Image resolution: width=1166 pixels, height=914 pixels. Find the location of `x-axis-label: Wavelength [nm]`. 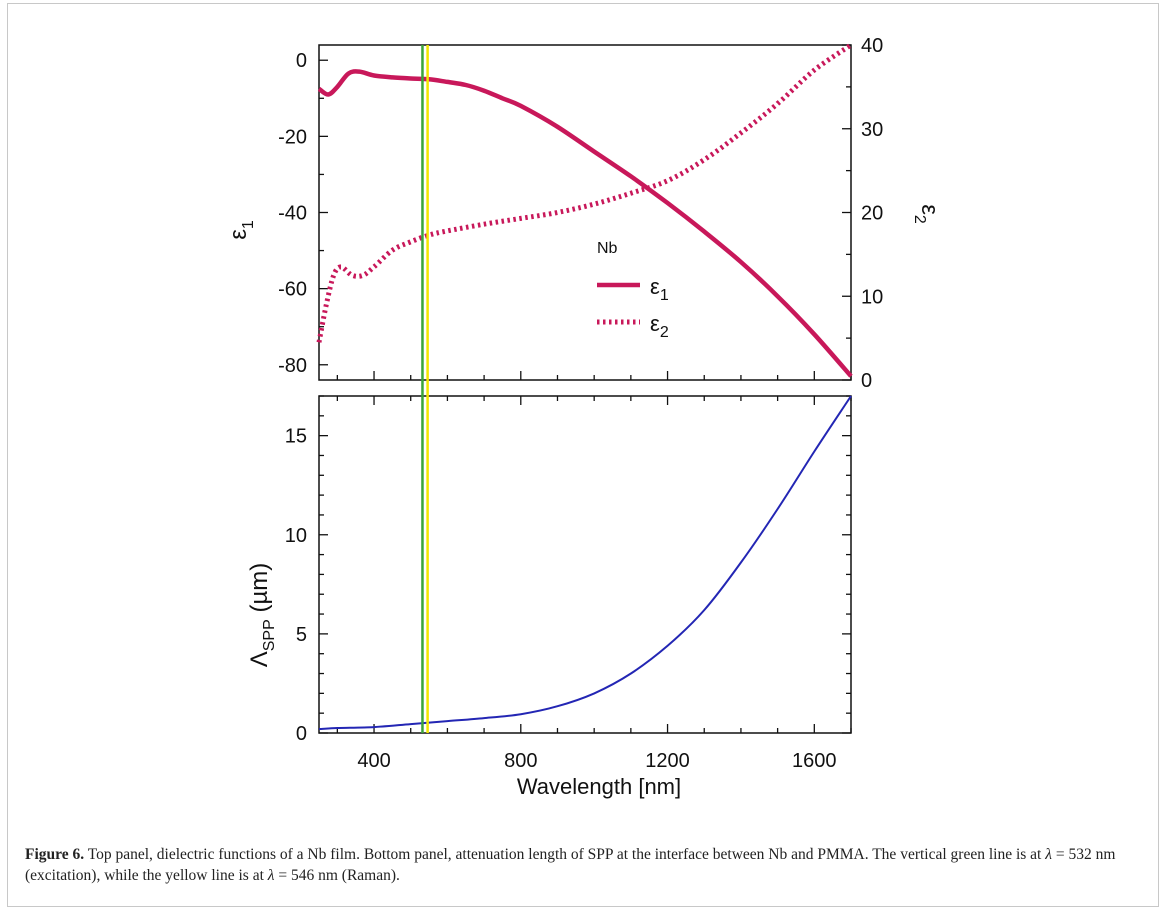

x-axis-label: Wavelength [nm] is located at coordinates (599, 786).